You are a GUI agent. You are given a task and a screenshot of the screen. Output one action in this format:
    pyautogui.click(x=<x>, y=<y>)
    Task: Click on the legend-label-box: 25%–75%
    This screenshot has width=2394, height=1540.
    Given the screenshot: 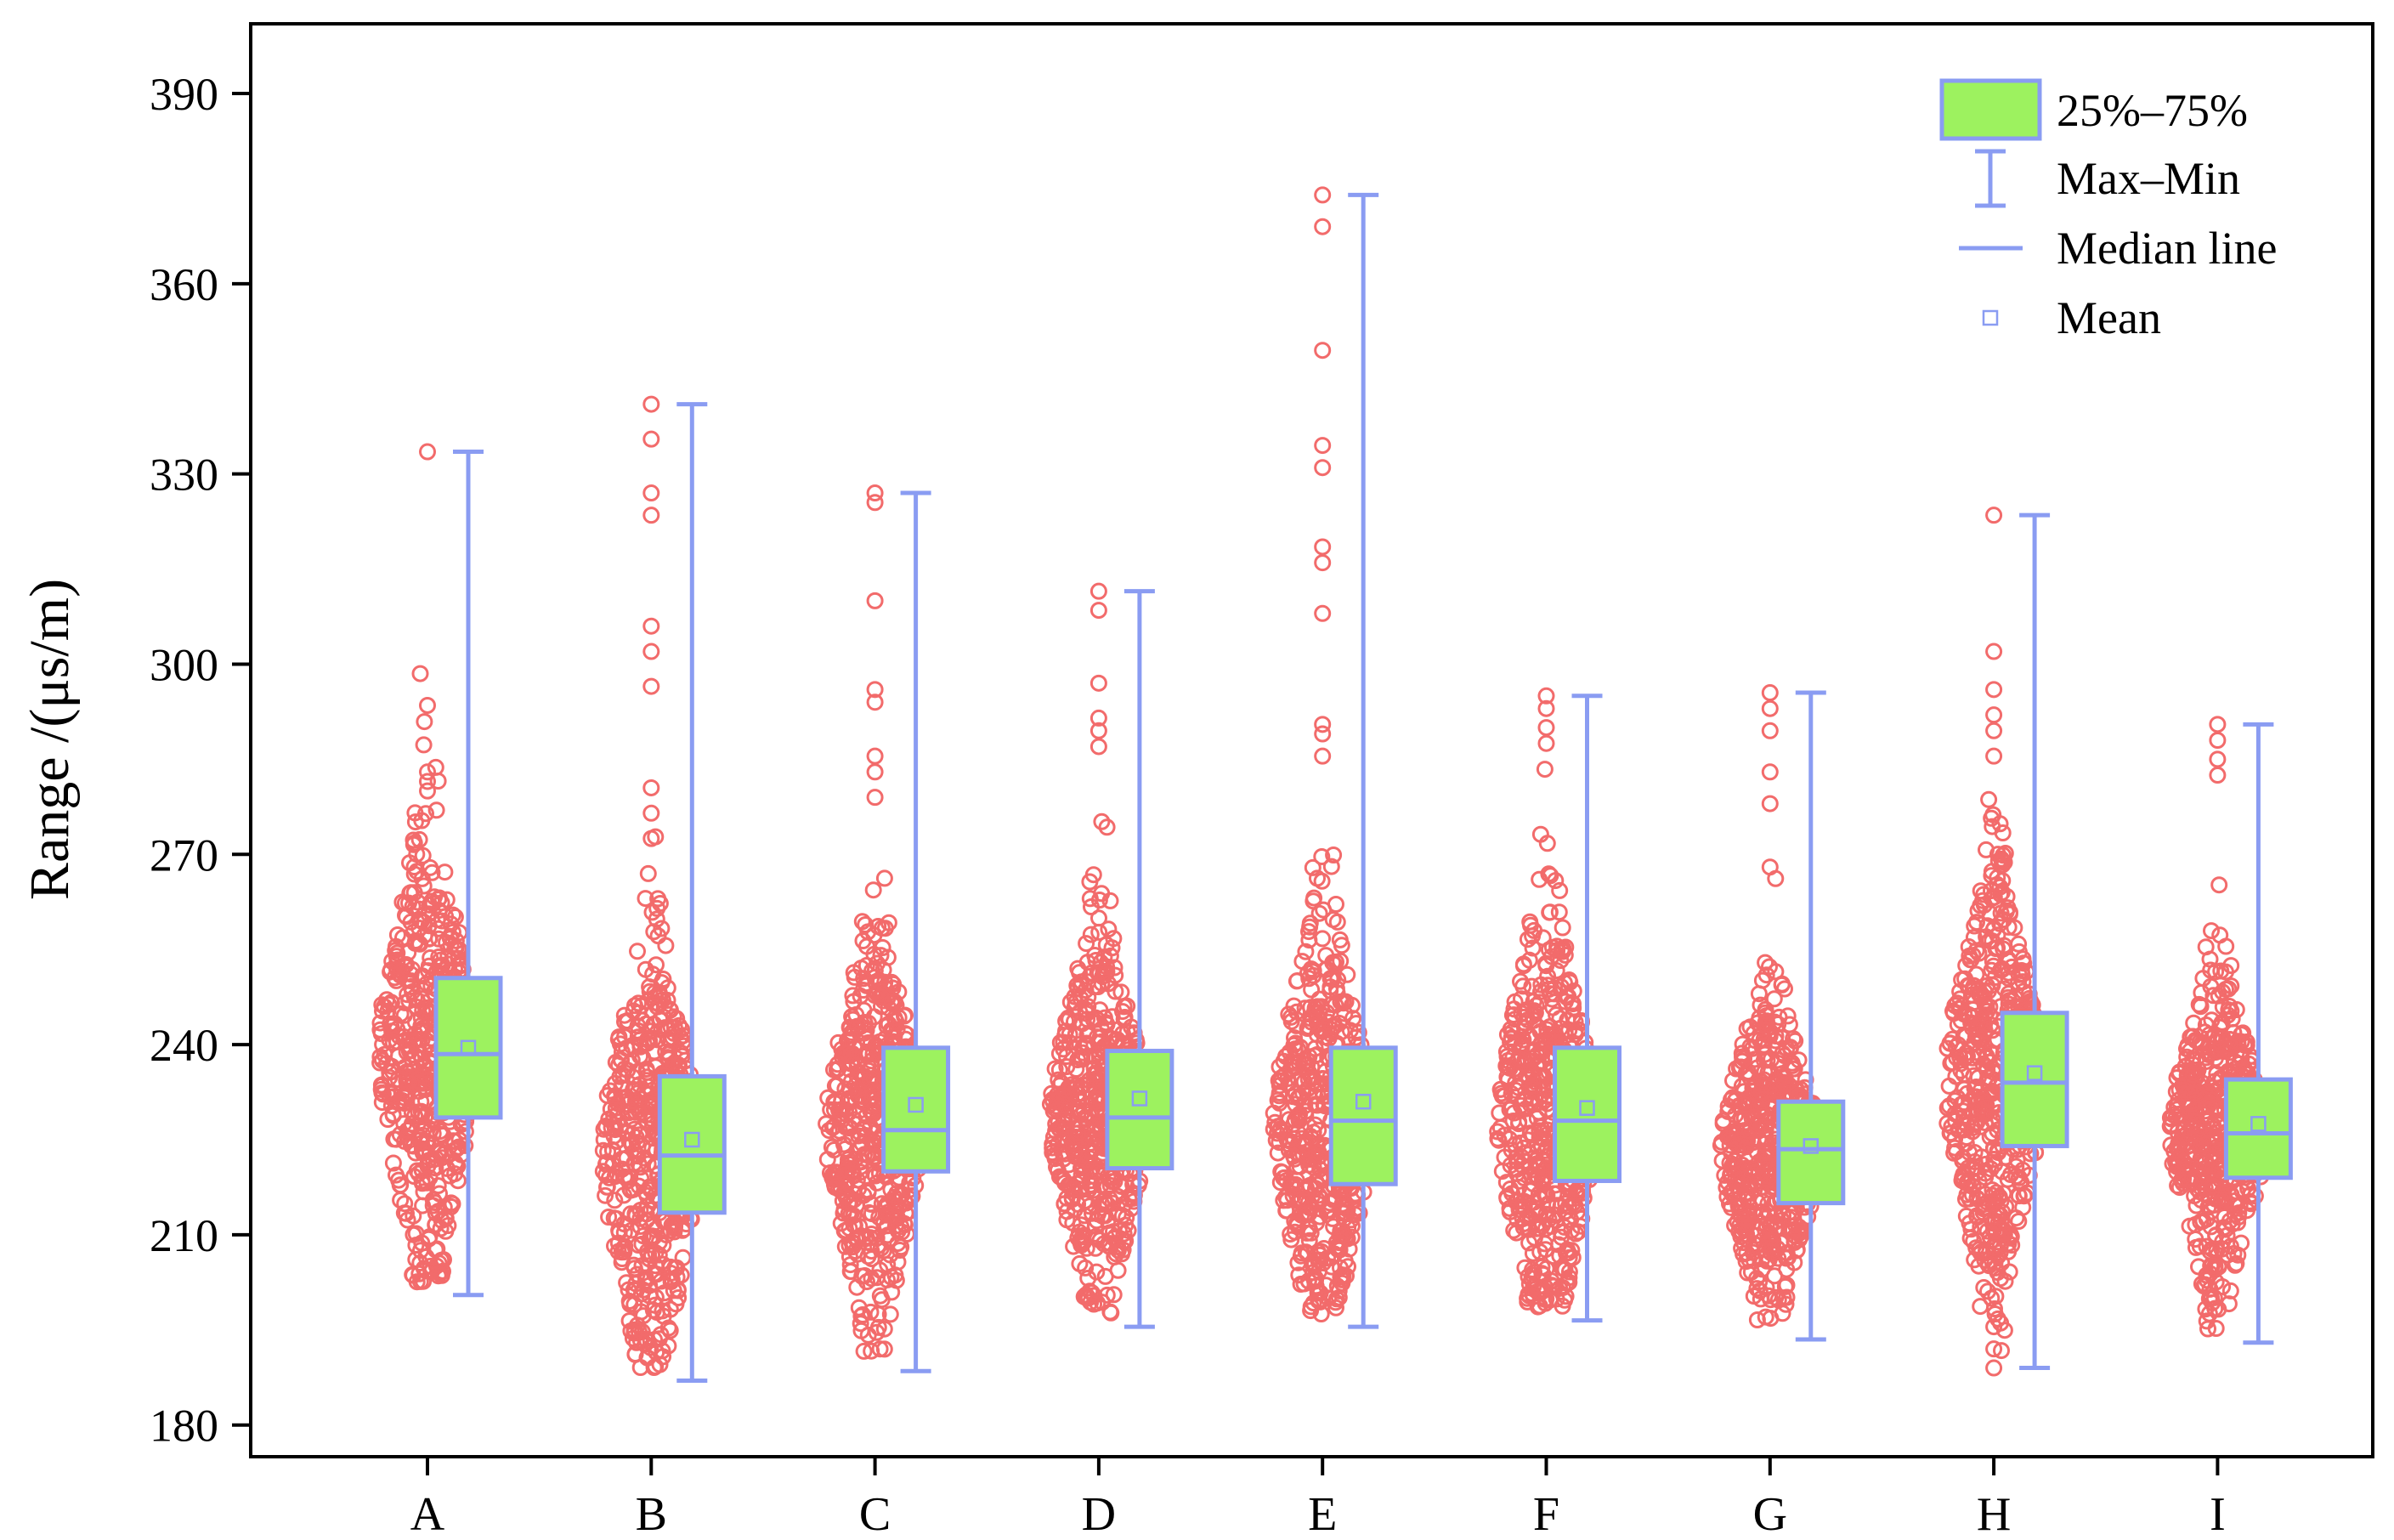 What is the action you would take?
    pyautogui.click(x=2153, y=110)
    